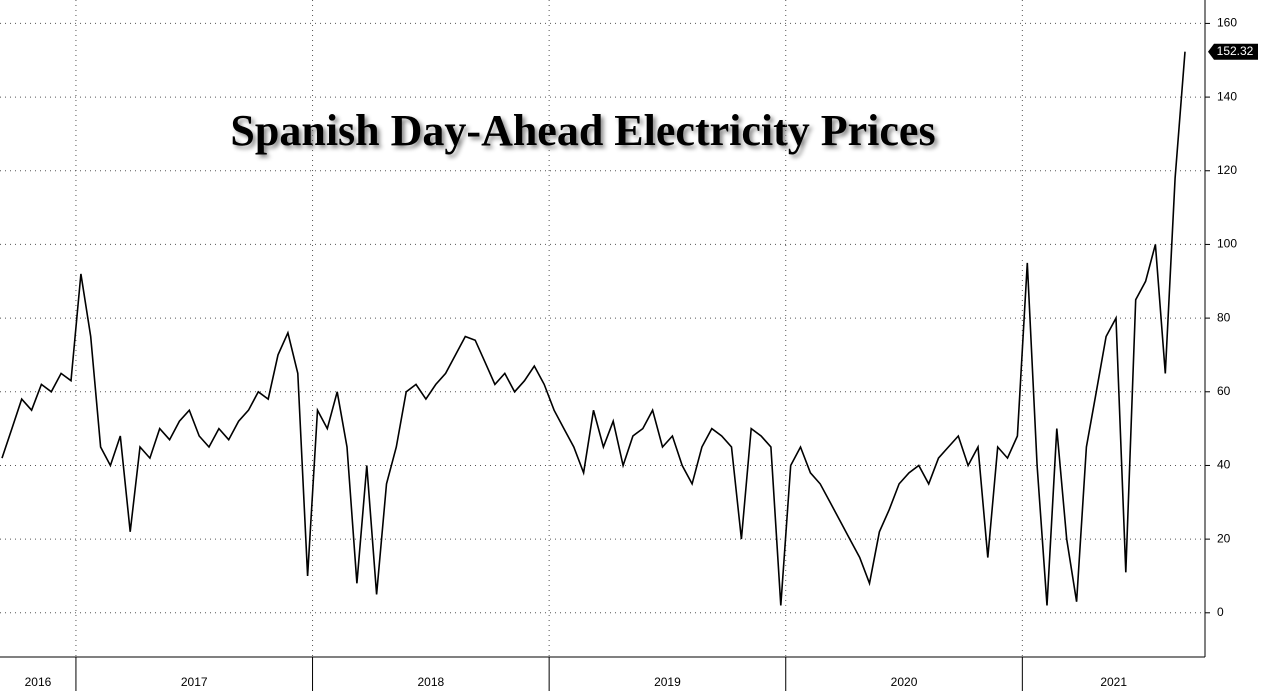 The image size is (1261, 691). I want to click on x-tick-label: 2018, so click(430, 682).